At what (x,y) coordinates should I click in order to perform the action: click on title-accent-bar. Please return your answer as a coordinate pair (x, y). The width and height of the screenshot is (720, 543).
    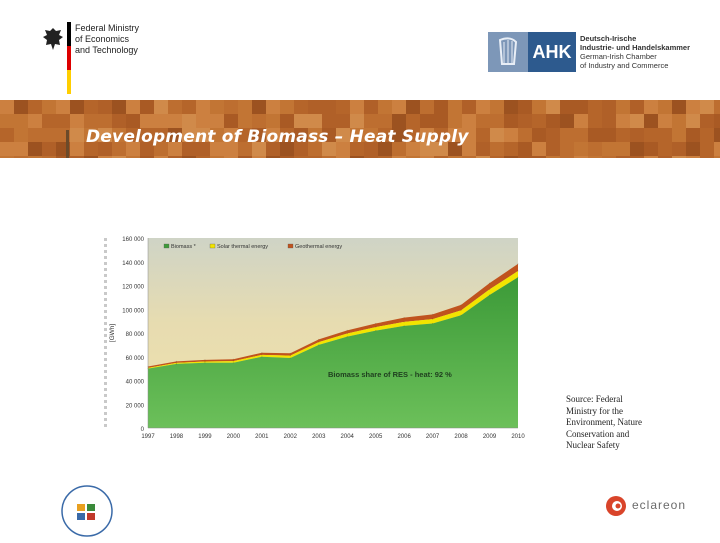
    Looking at the image, I should click on (67, 144).